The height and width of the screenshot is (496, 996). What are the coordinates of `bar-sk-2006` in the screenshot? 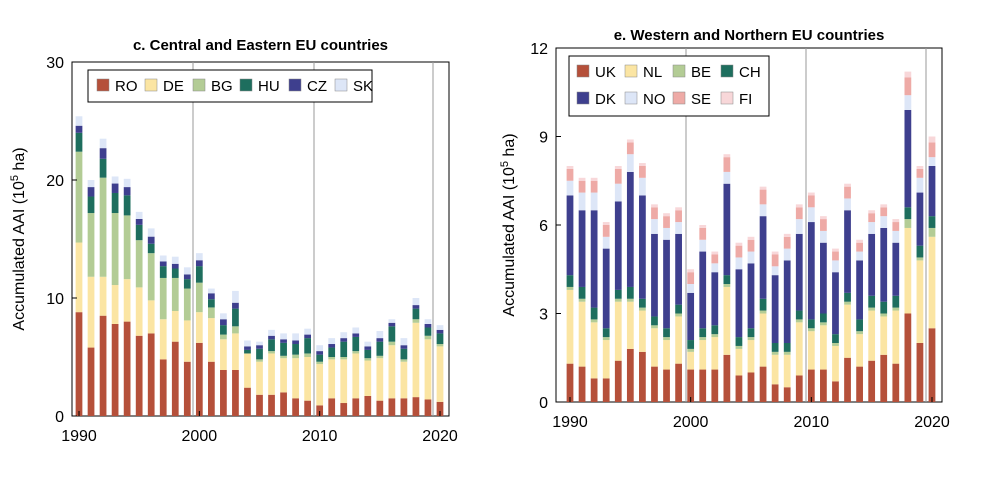 It's located at (271, 332).